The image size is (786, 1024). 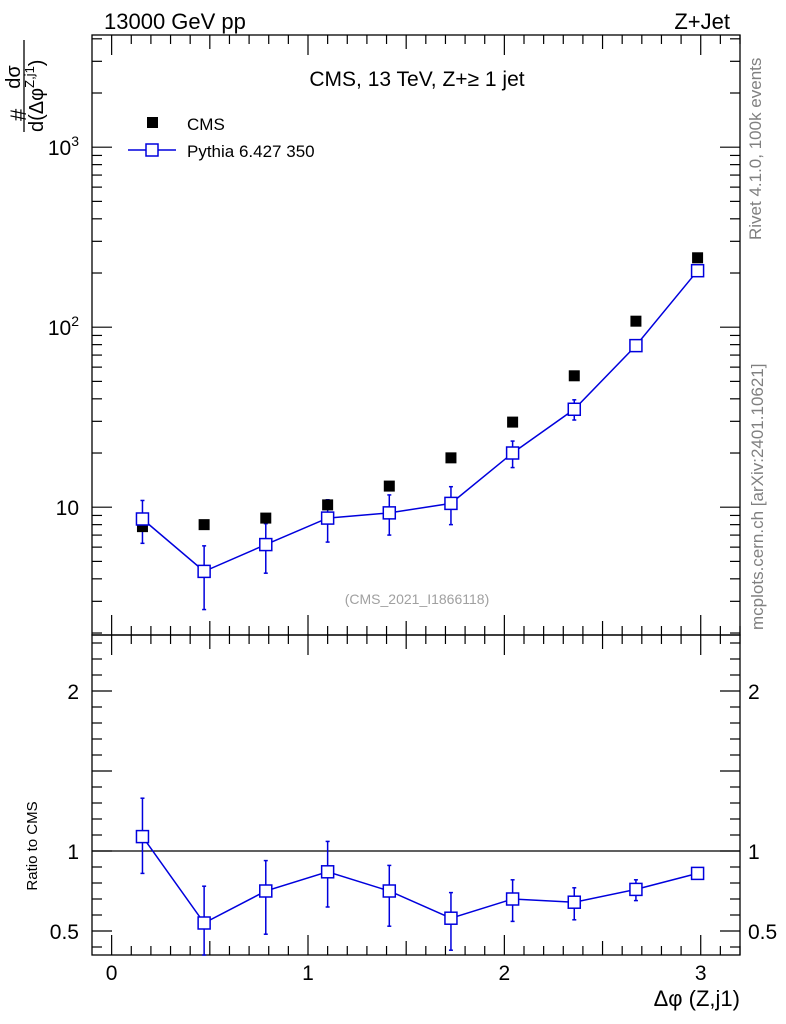 I want to click on ratio-y-tick-label-right: 1, so click(x=754, y=852).